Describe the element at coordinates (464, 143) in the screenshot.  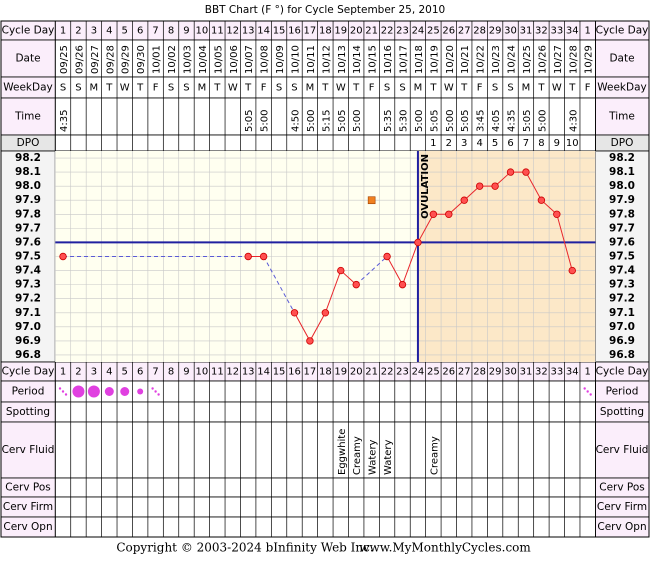
I see `dpo: 3` at that location.